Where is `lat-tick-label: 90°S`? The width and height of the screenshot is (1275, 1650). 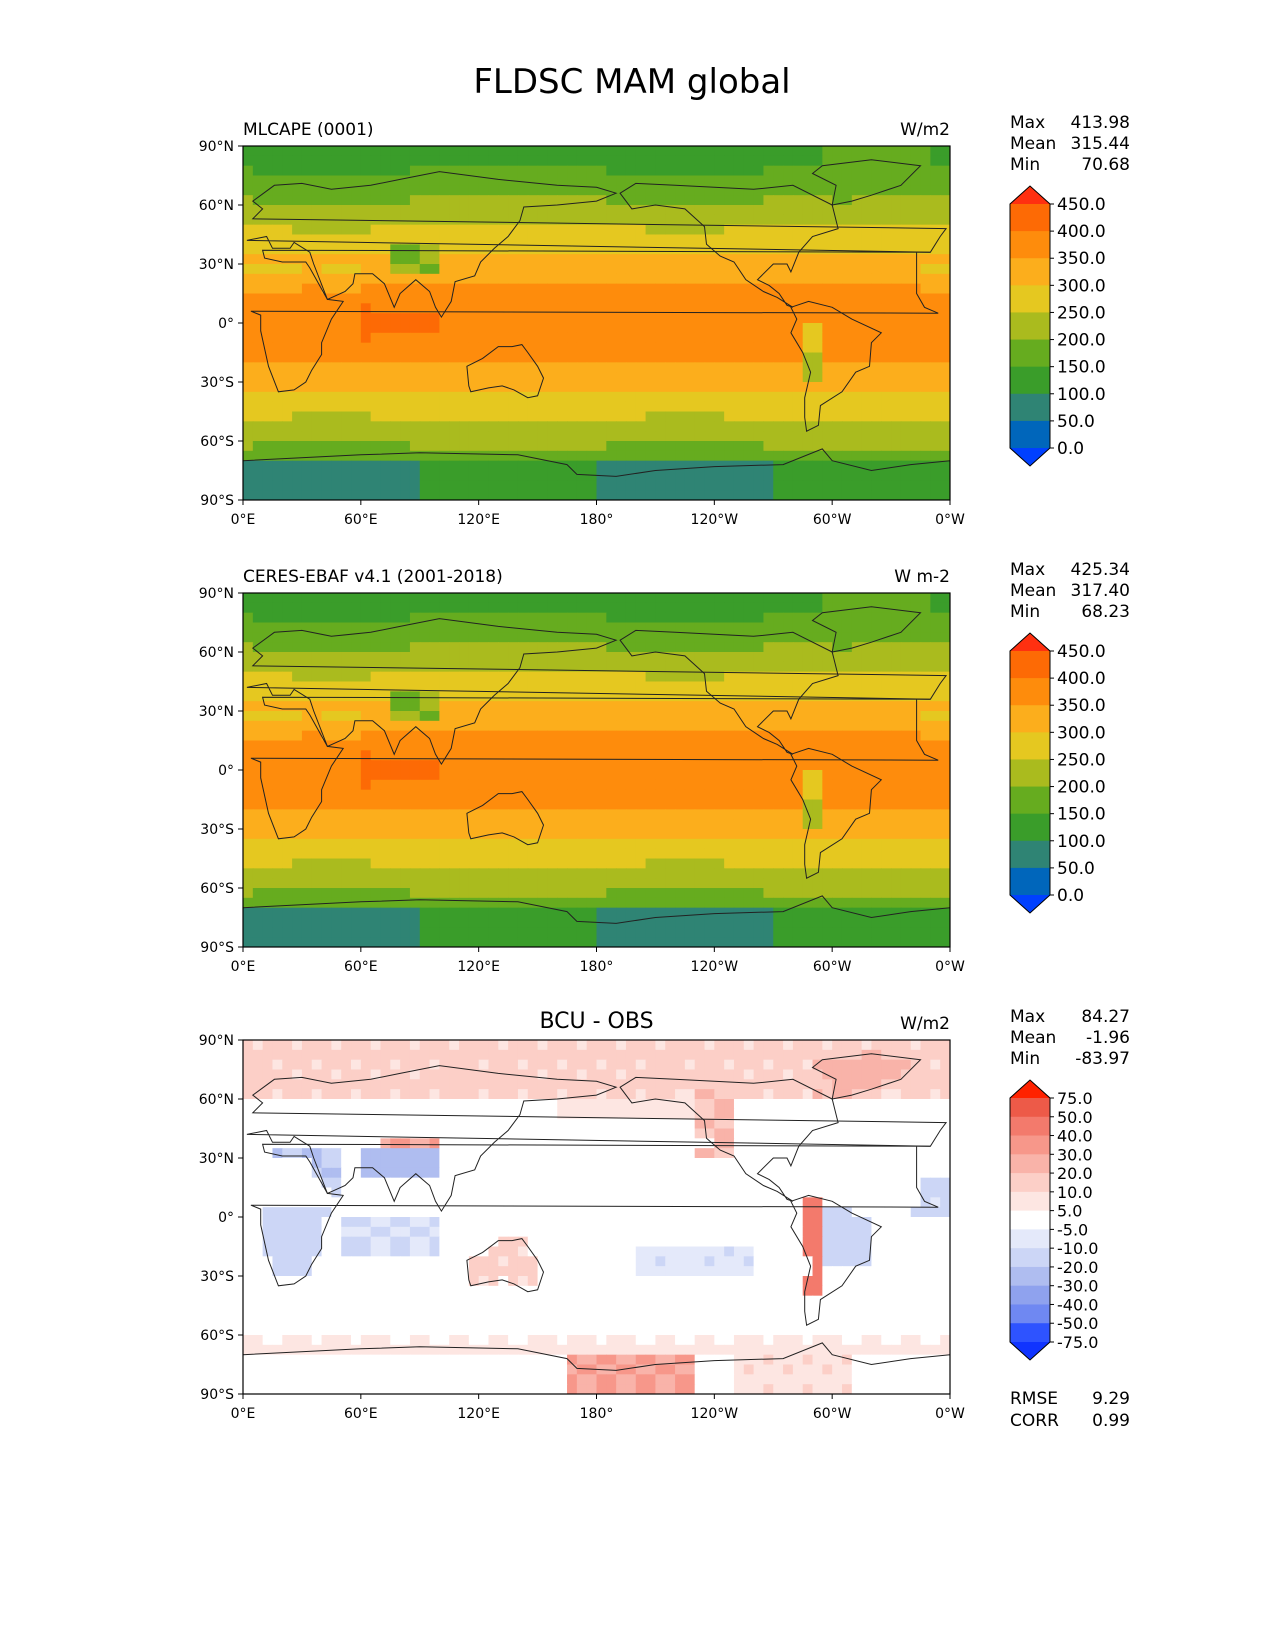 lat-tick-label: 90°S is located at coordinates (217, 501).